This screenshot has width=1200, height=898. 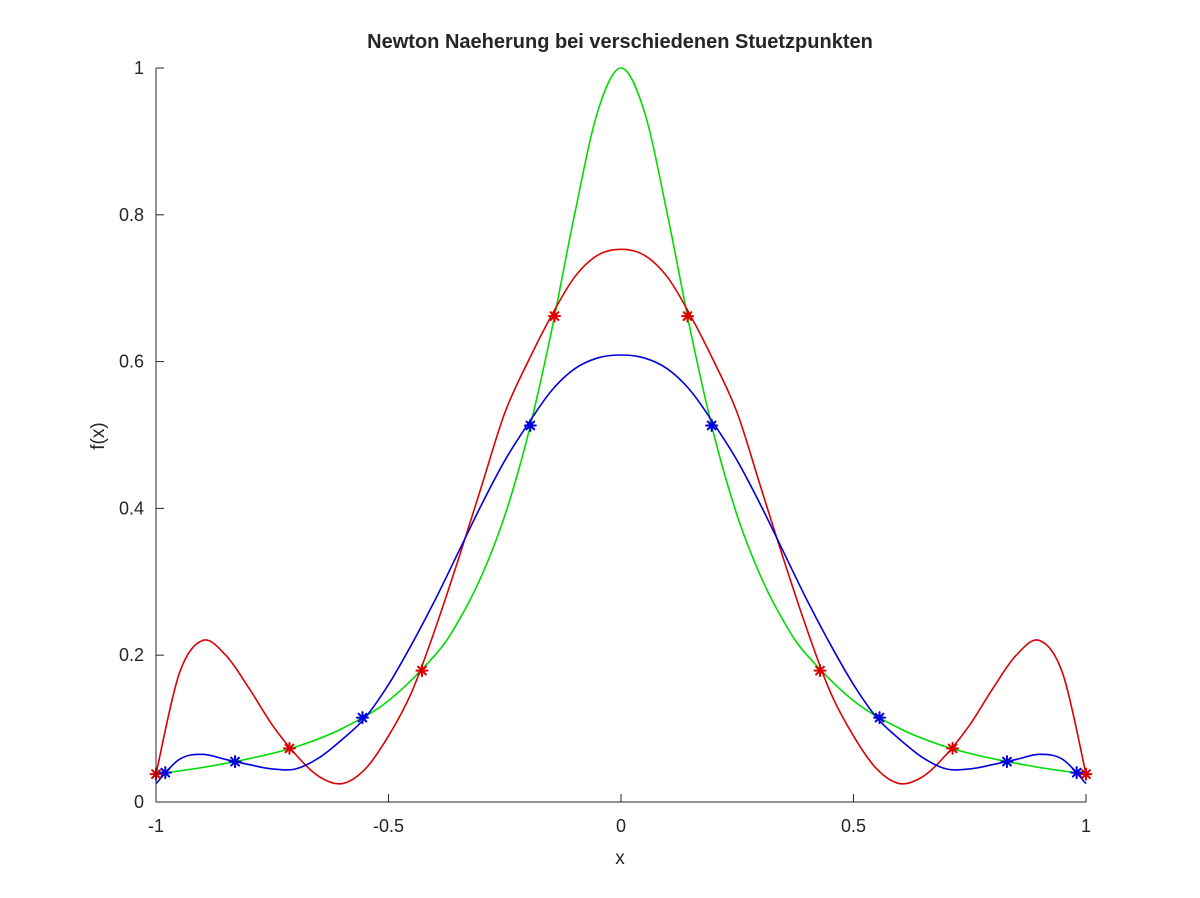 I want to click on x-tick-label: 0, so click(x=621, y=826).